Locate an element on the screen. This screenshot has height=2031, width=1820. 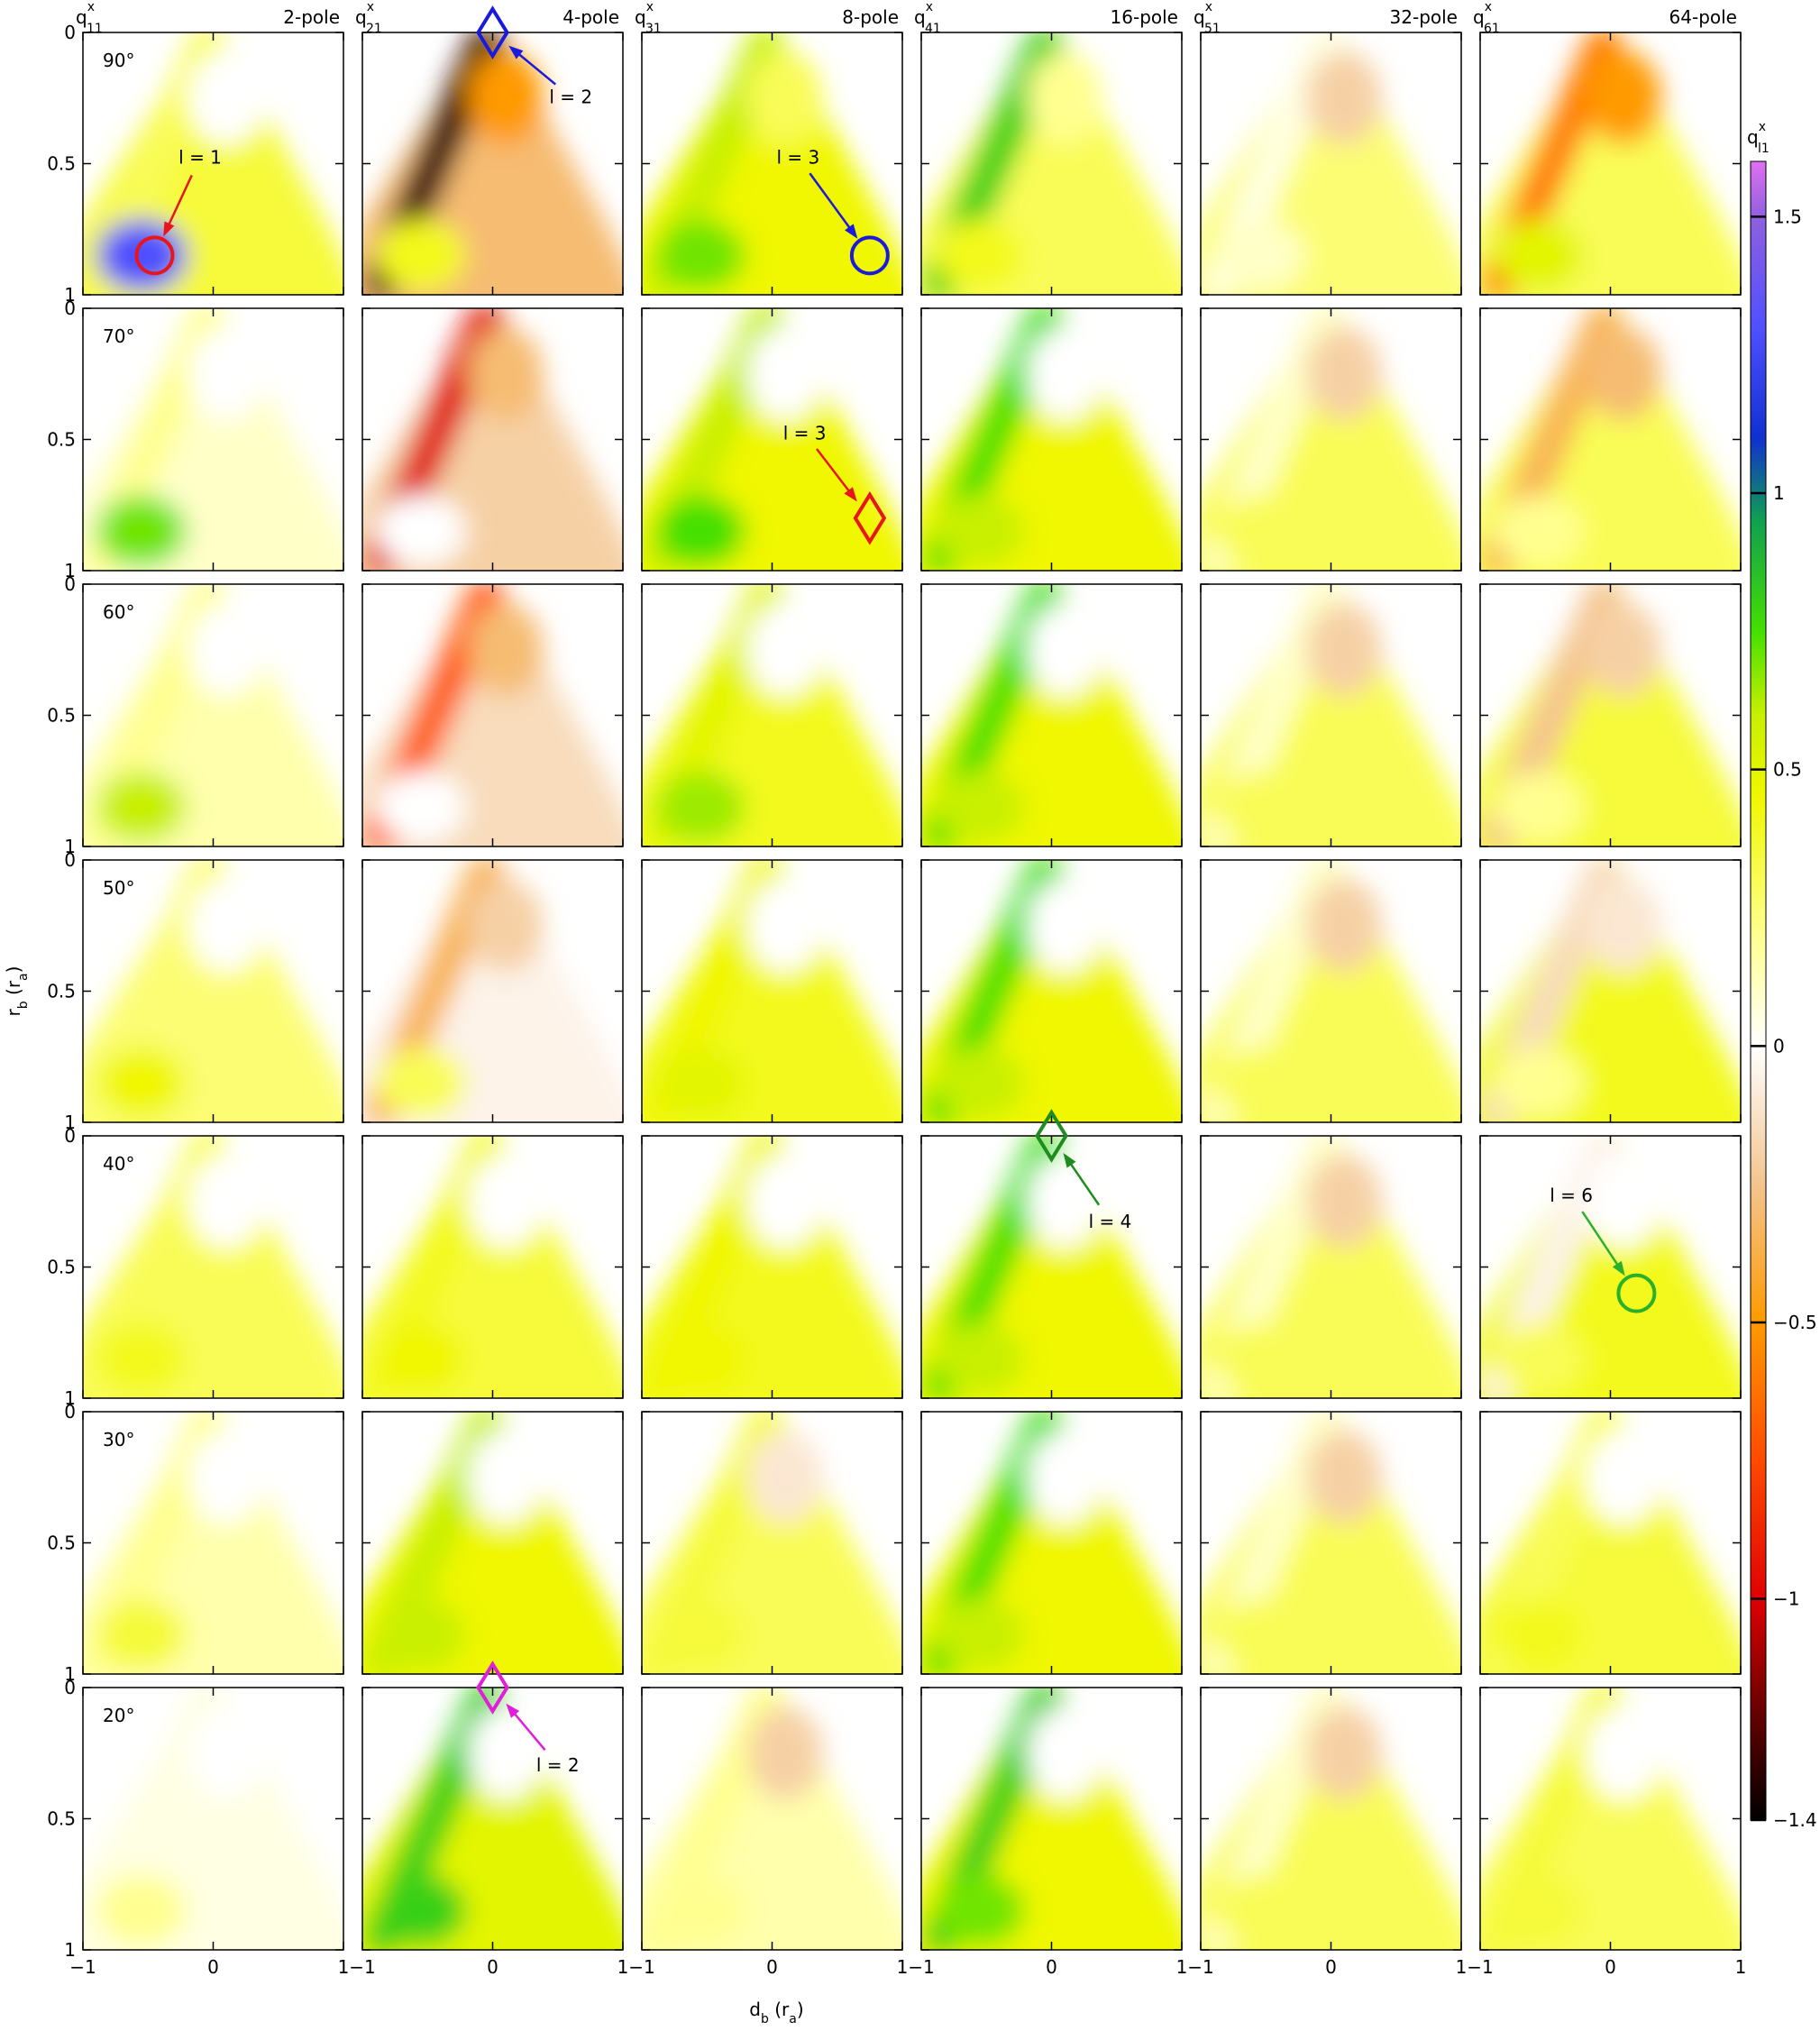
y-axis-label-part: ) is located at coordinates (14, 970).